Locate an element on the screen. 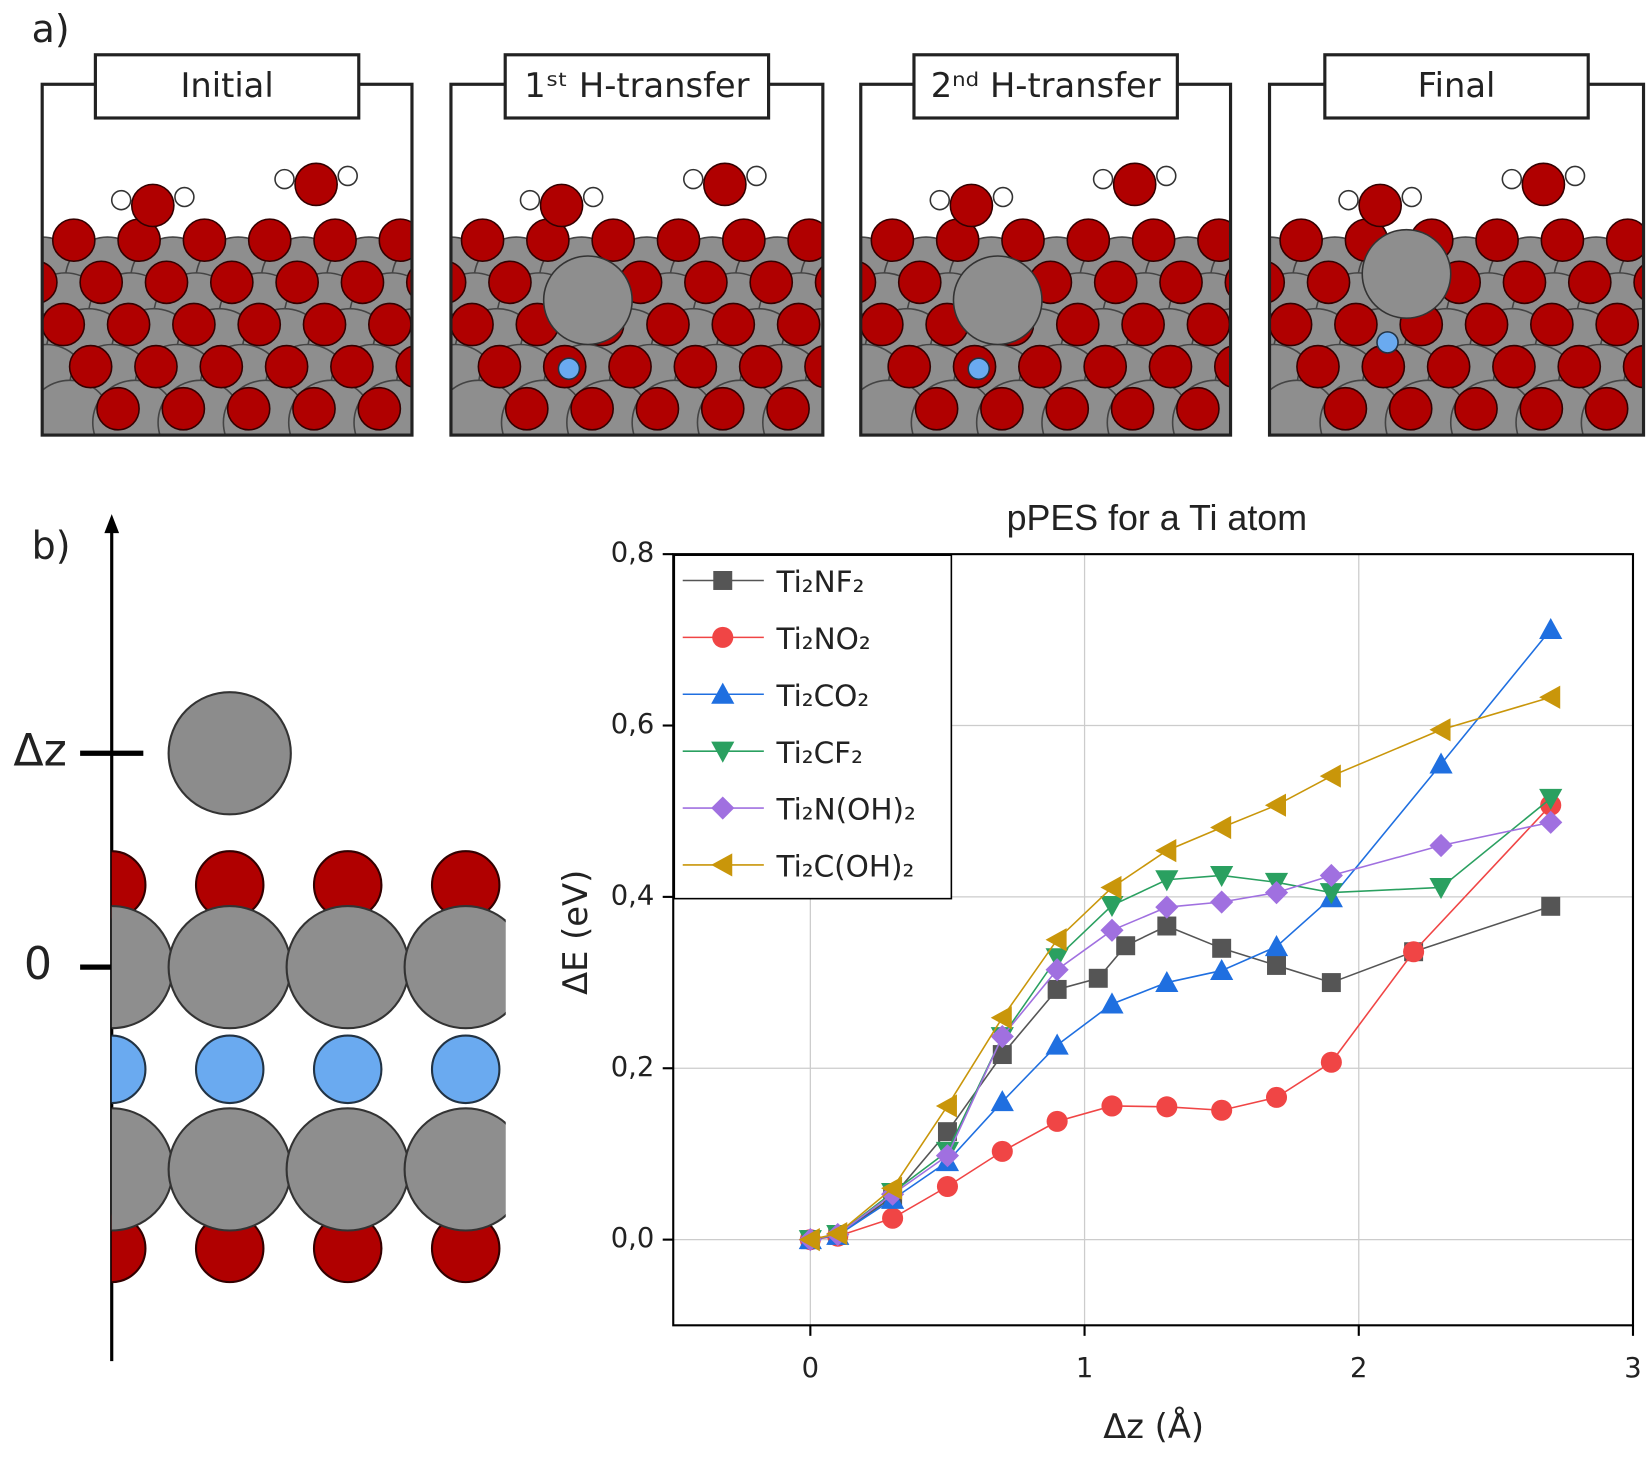  x-tick-label: 3 is located at coordinates (1632, 1368).